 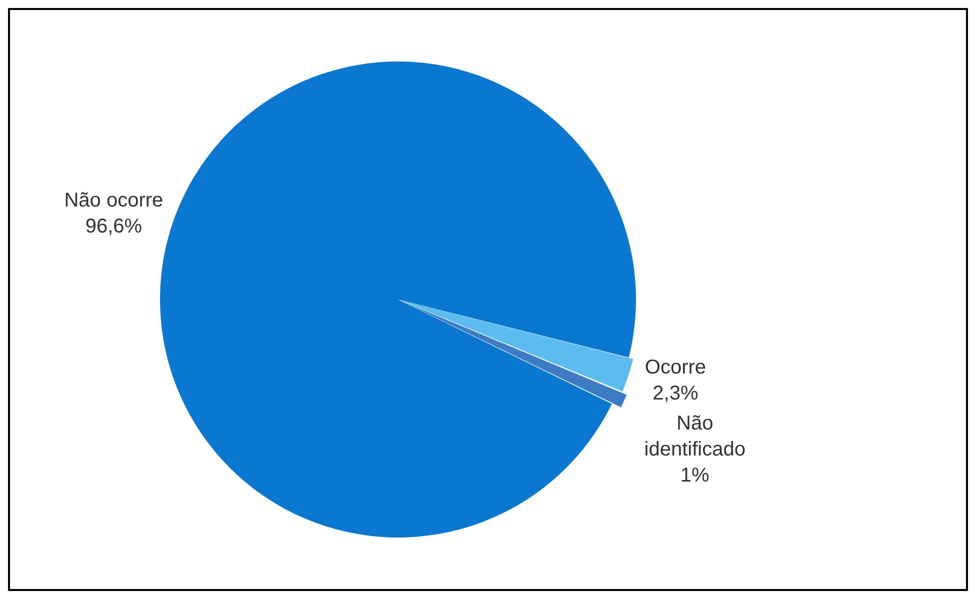 I want to click on slice-label: Não ocorre, so click(x=114, y=200).